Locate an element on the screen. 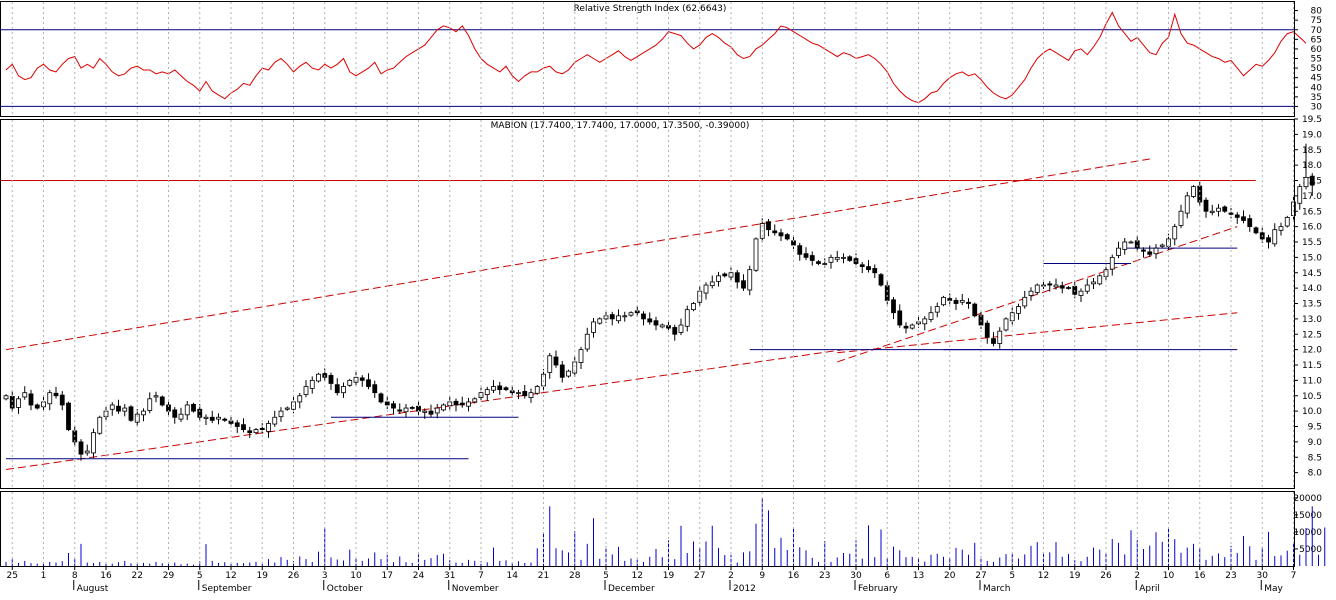 The width and height of the screenshot is (1336, 600). y-tick-label: 12.0 is located at coordinates (1312, 351).